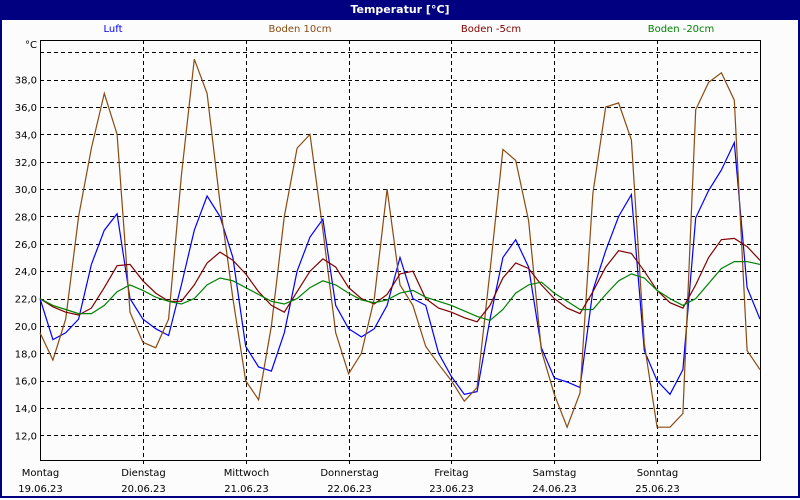 The width and height of the screenshot is (800, 500). Describe the element at coordinates (400, 10) in the screenshot. I see `chart-title: Temperatur [°C]` at that location.